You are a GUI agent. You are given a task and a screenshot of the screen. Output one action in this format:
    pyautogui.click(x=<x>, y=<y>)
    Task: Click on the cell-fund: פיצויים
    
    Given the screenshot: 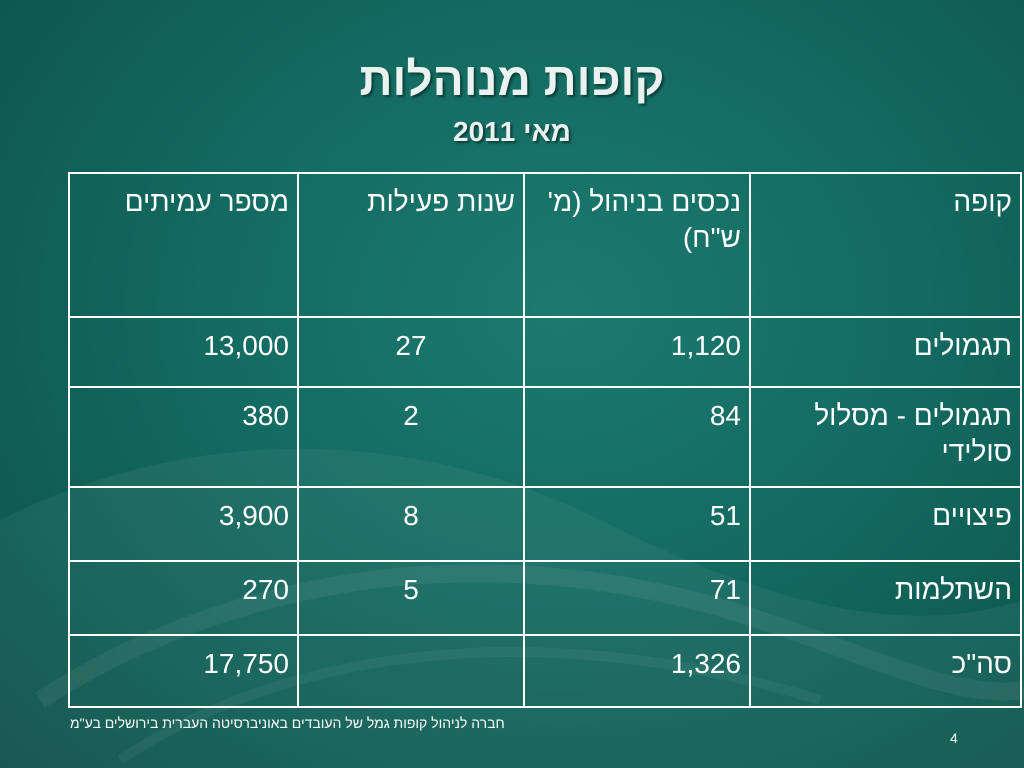 What is the action you would take?
    pyautogui.click(x=885, y=524)
    